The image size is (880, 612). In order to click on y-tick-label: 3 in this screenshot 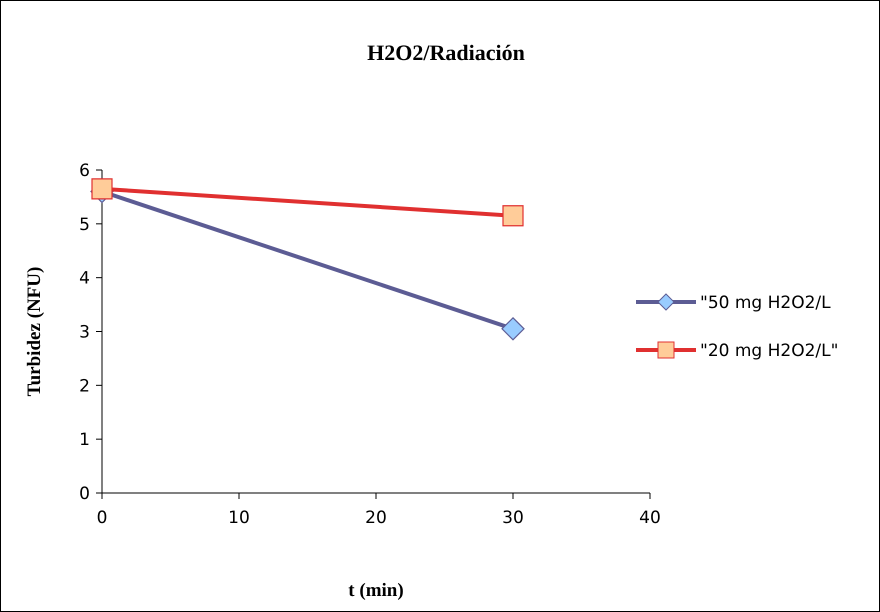, I will do `click(84, 332)`.